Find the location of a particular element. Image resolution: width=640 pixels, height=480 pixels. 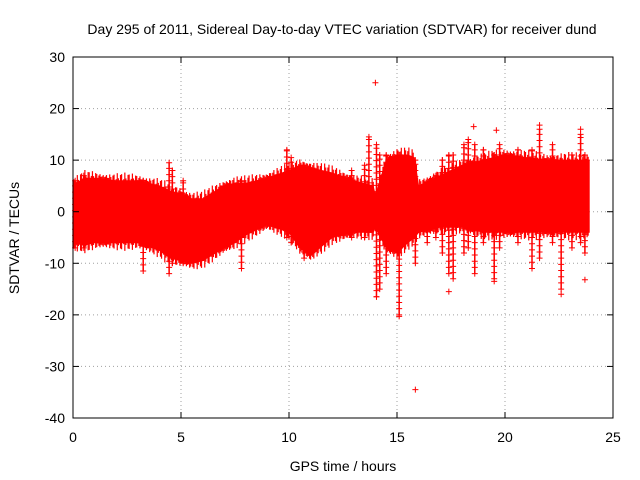

x-axis-label: GPS time / hours is located at coordinates (343, 466).